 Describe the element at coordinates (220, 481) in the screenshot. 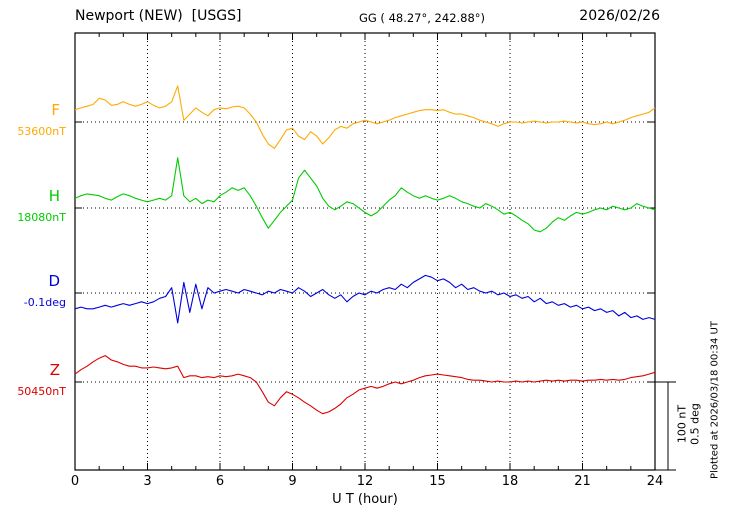

I see `x-tick-label-6: 6` at that location.